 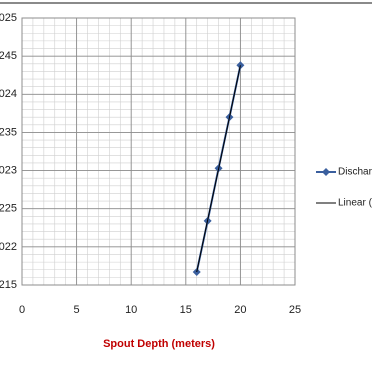 What do you see at coordinates (8, 56) in the screenshot?
I see `y-tick-label: 245` at bounding box center [8, 56].